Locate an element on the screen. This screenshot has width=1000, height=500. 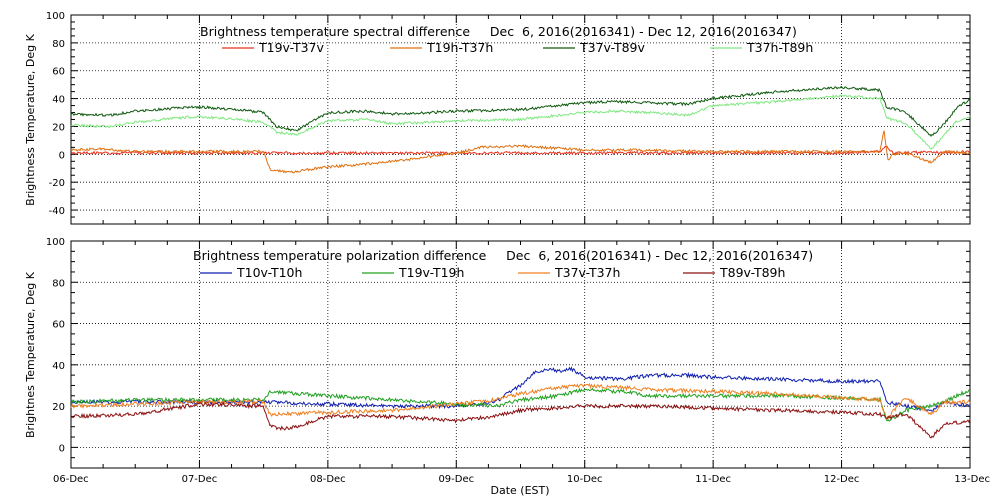
series-line-t37v-t37h is located at coordinates (520, 401).